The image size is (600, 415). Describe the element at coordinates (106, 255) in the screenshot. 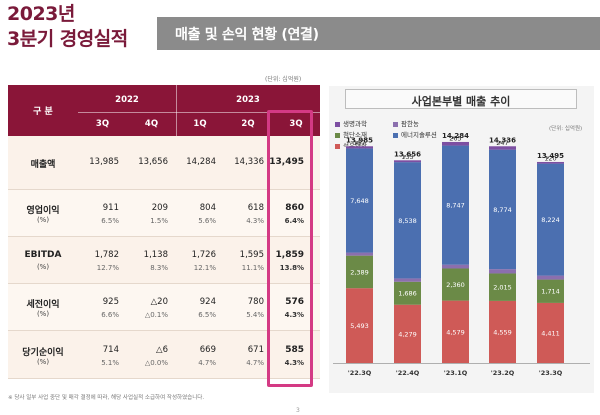

I see `cell-value: 1,782` at that location.